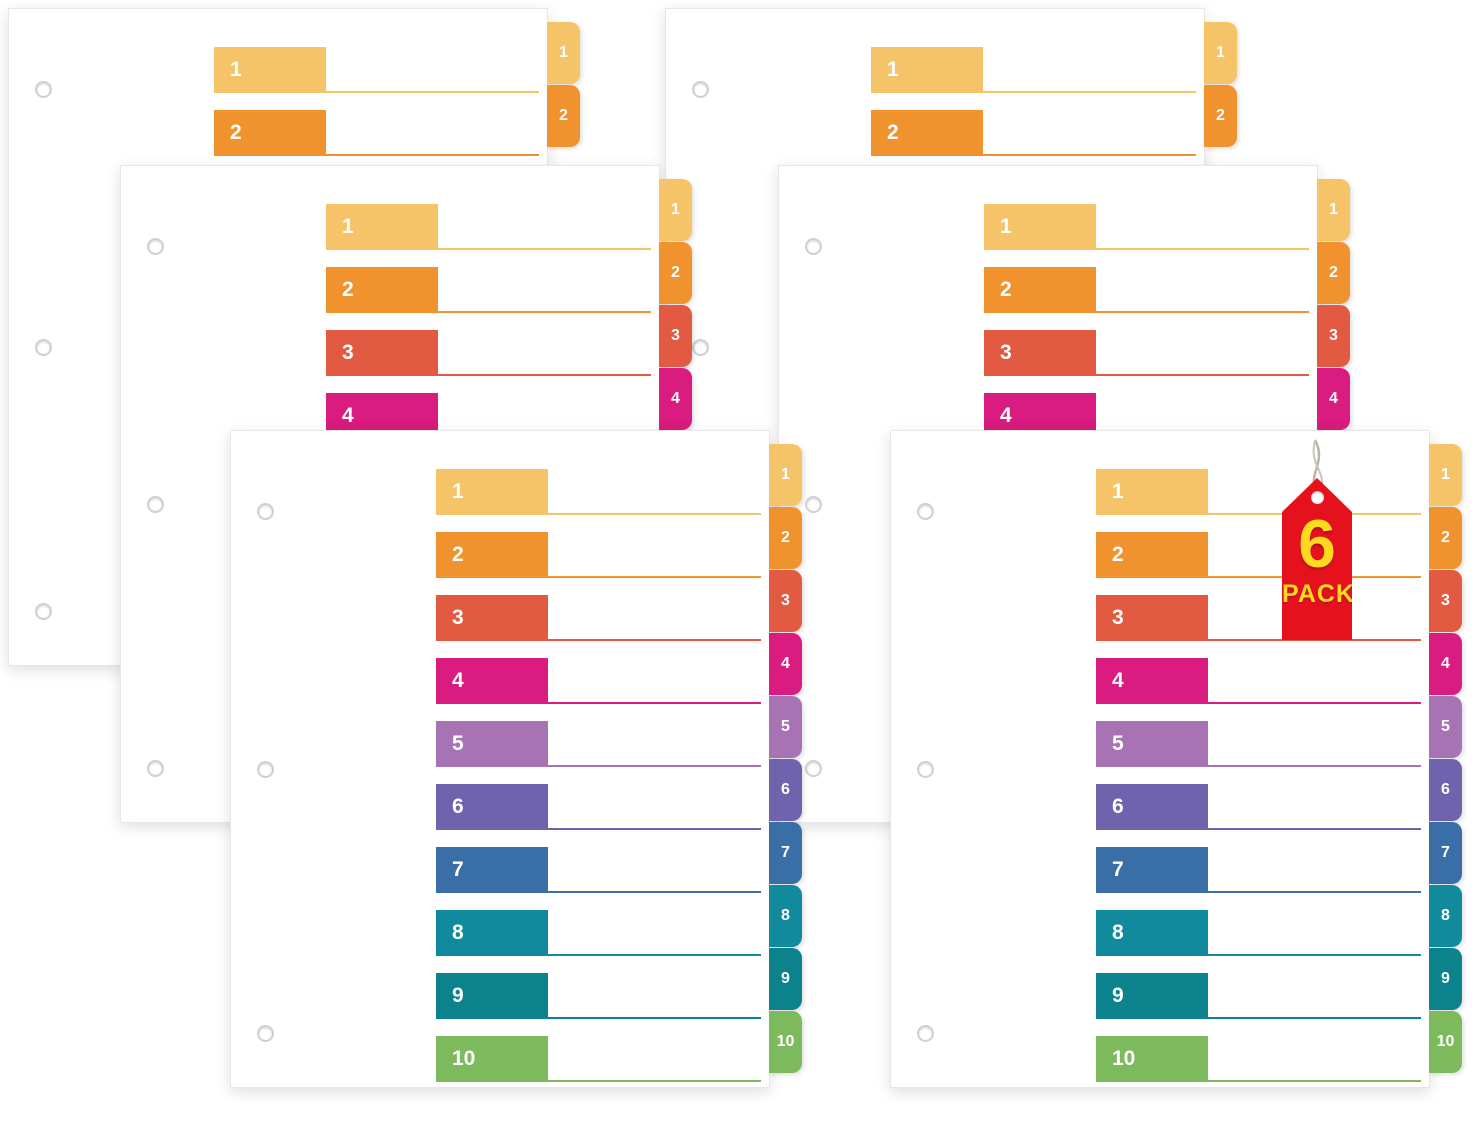 The image size is (1477, 1143). I want to click on pack-badge: 6 PACK, so click(1317, 542).